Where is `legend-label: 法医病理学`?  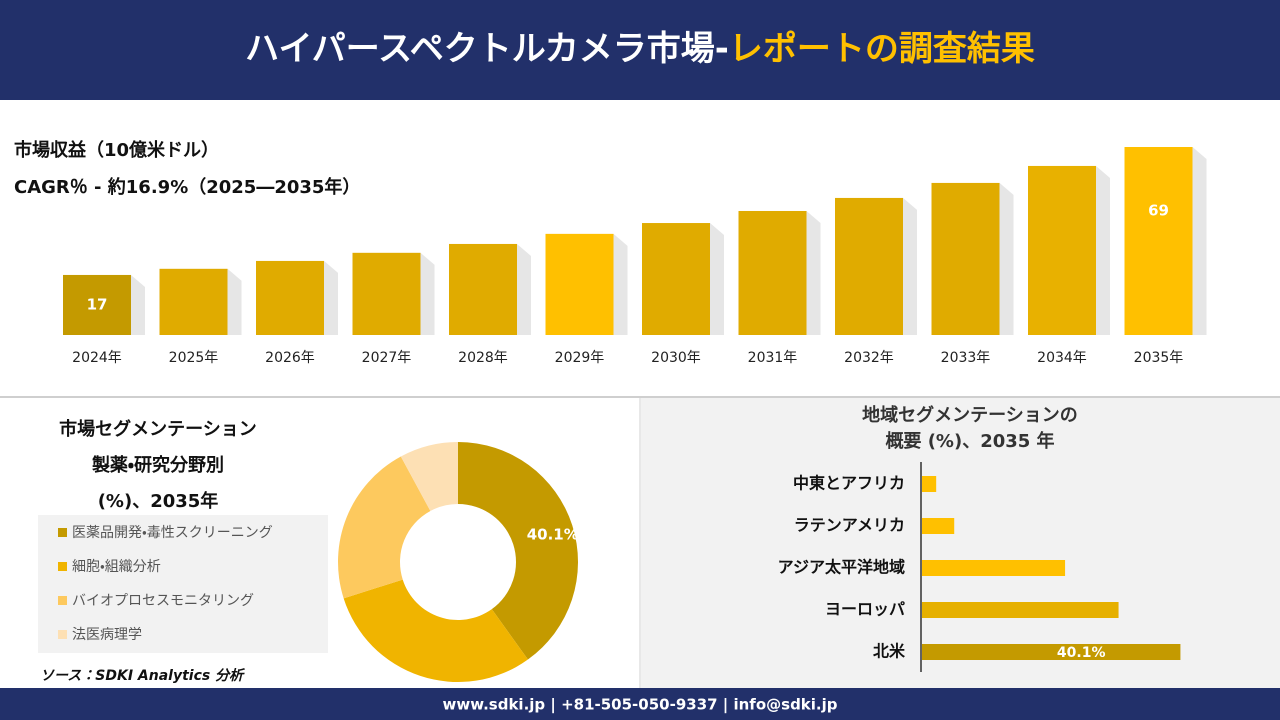
legend-label: 法医病理学 is located at coordinates (107, 635).